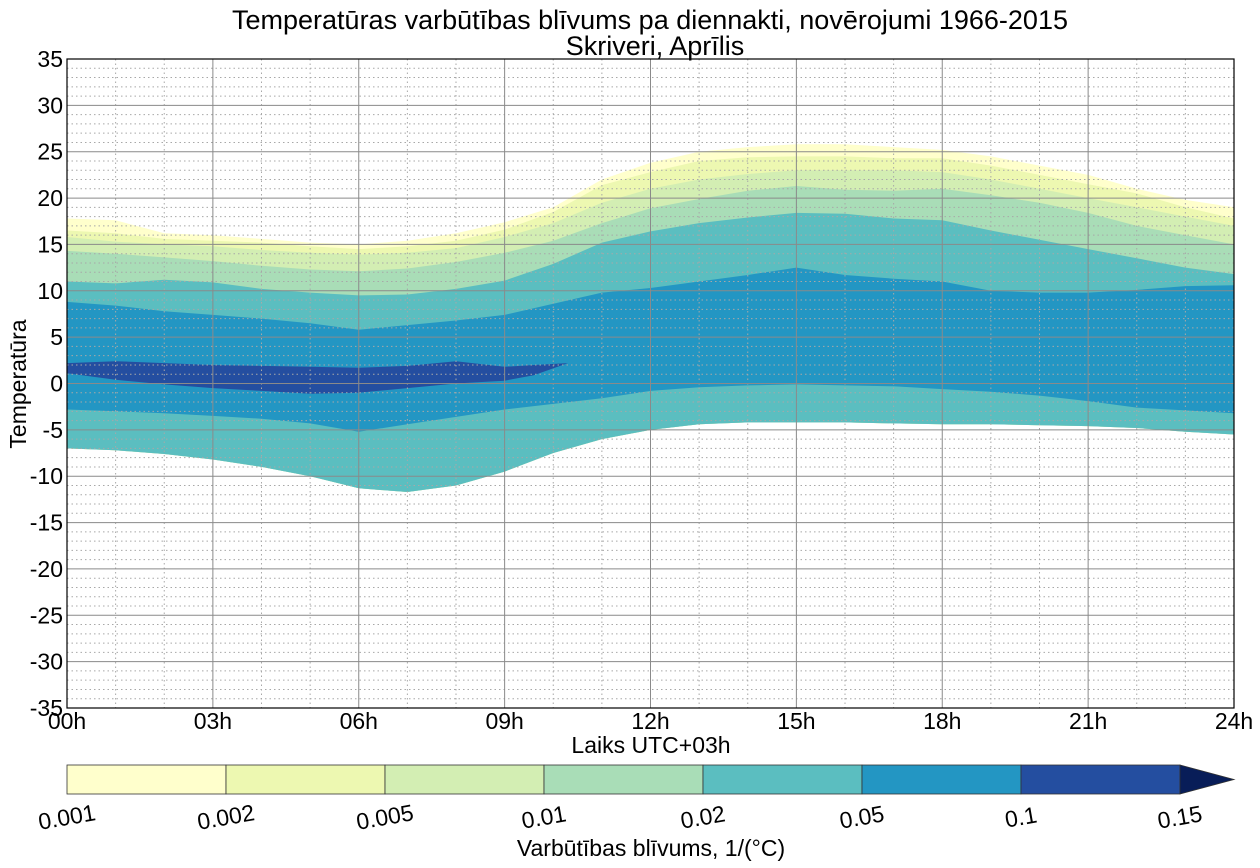 This screenshot has height=868, width=1260. I want to click on x-tick-label: 24h, so click(1234, 721).